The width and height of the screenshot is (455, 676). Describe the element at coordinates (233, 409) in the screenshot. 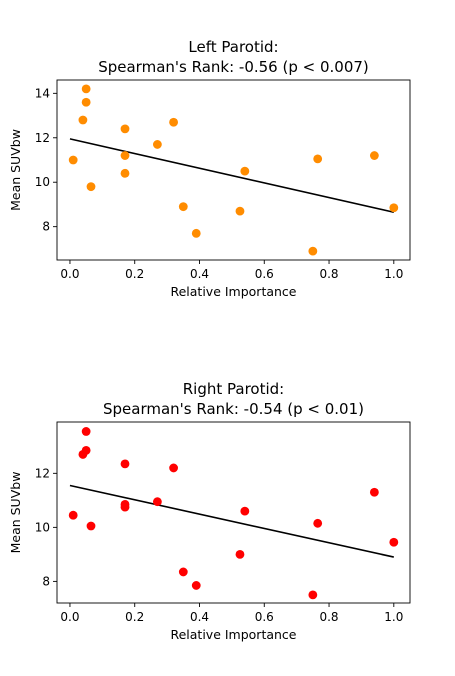

I see `chart-subtitle: Spearman's Rank: -0.54 (p < 0.01)` at that location.